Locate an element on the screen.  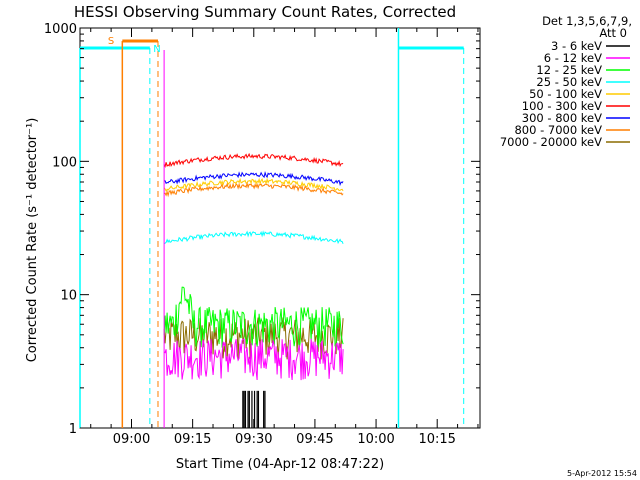
legend-item-label: 300 - 800 keV is located at coordinates (562, 118).